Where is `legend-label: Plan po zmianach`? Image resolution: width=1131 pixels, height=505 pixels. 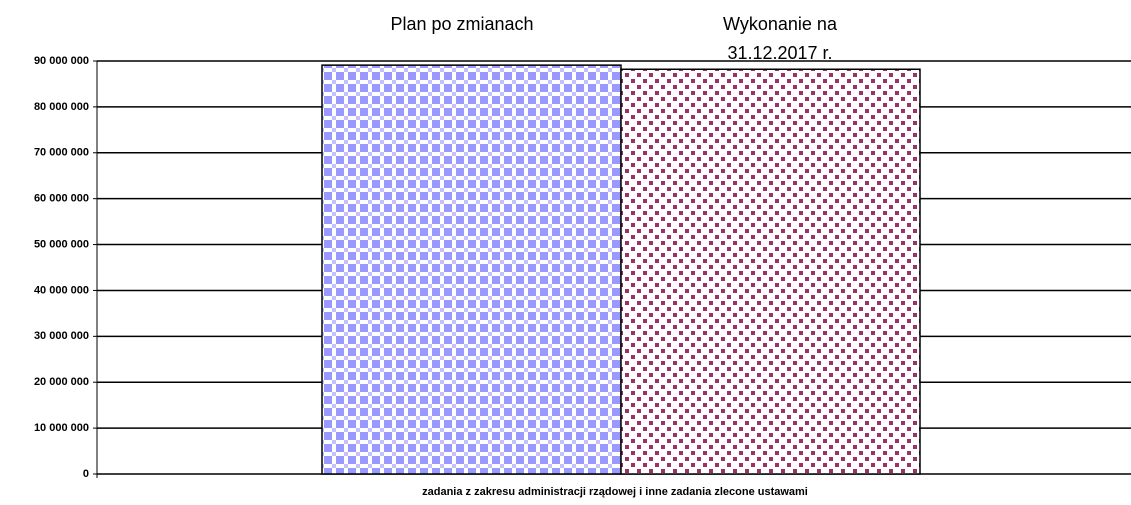 legend-label: Plan po zmianach is located at coordinates (462, 24).